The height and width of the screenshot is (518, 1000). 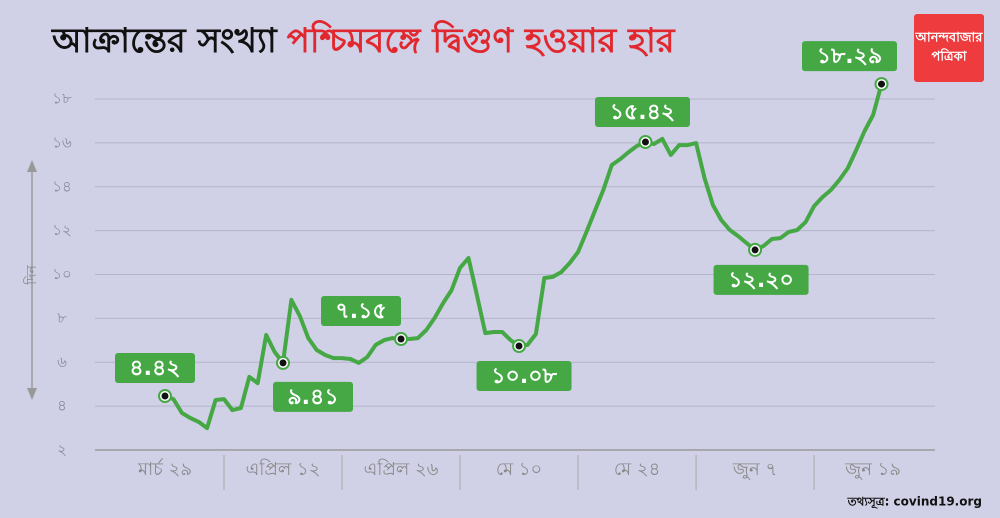 I want to click on x-tick-label: মার্চ ২৯, so click(x=164, y=469).